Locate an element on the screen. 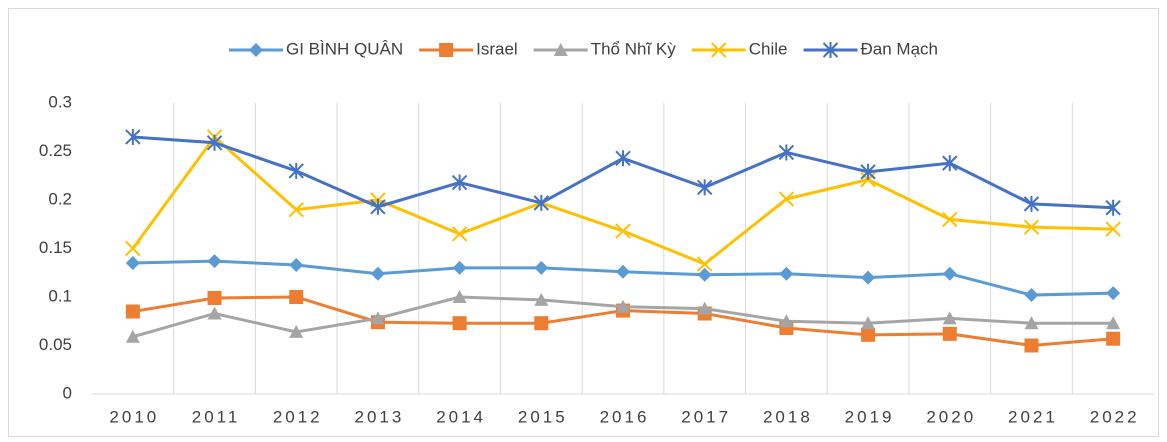 The width and height of the screenshot is (1167, 442). x-tick-label: 2021 is located at coordinates (1033, 416).